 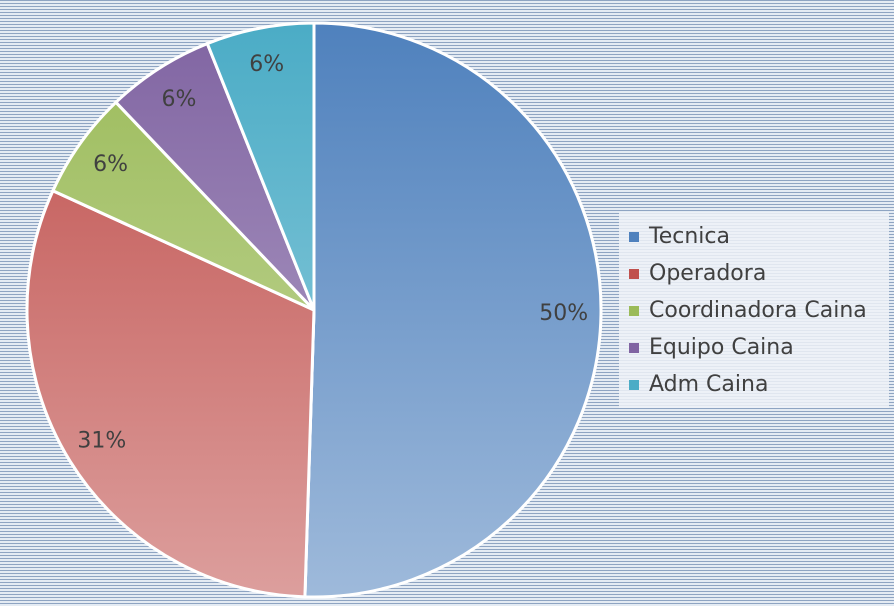 What do you see at coordinates (689, 236) in the screenshot?
I see `legend-label: Tecnica` at bounding box center [689, 236].